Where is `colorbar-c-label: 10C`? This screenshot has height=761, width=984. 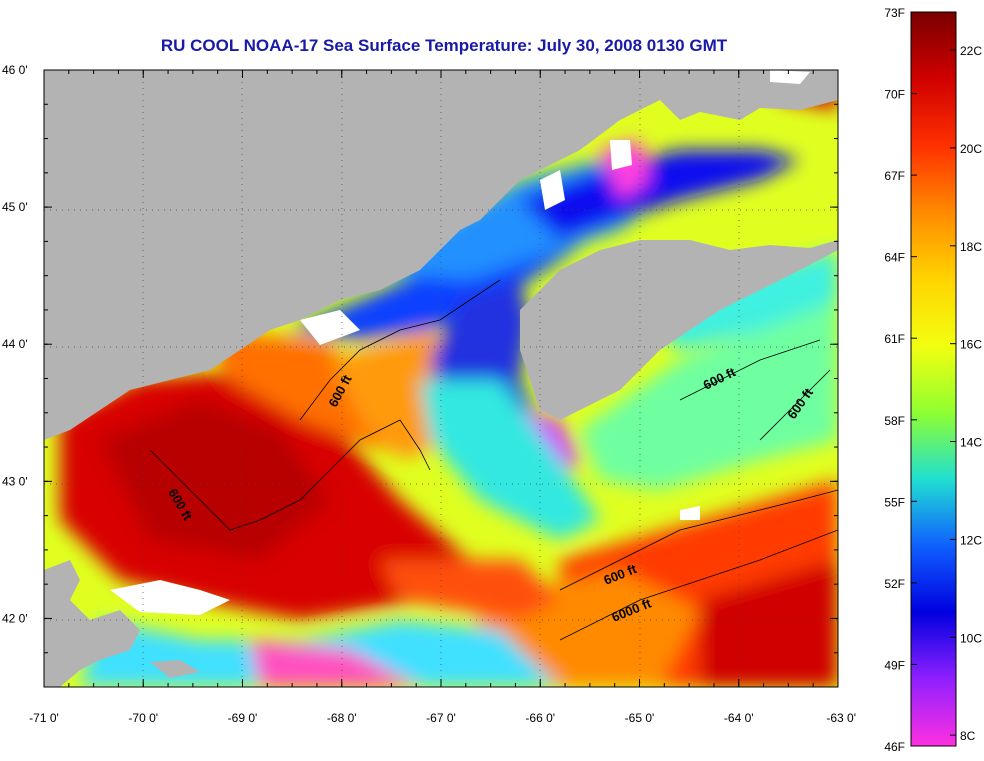
colorbar-c-label: 10C is located at coordinates (971, 638).